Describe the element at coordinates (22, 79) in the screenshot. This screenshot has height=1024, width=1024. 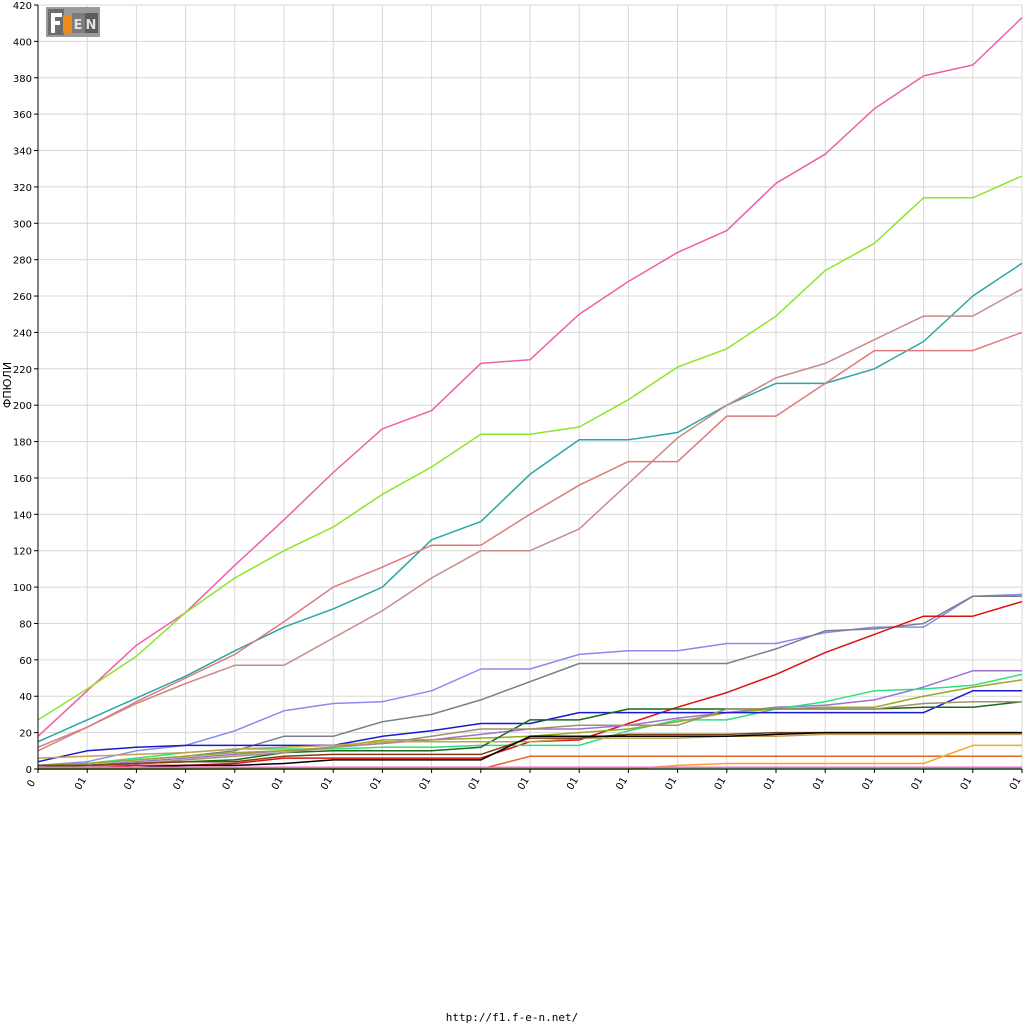
I see `y-tick-label: 380` at that location.